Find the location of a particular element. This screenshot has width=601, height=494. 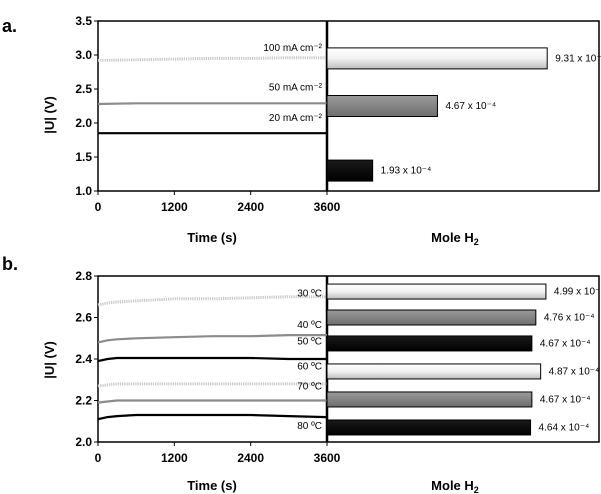

series-label: 50 ºC is located at coordinates (309, 341).